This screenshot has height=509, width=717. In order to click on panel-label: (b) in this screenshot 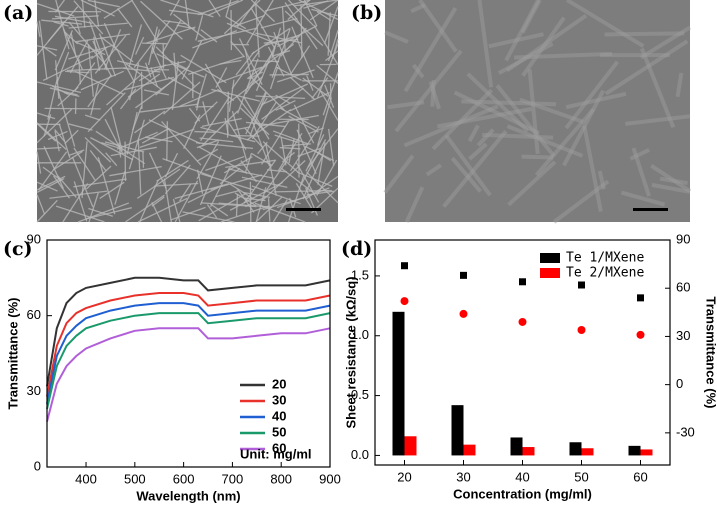, I will do `click(366, 13)`.